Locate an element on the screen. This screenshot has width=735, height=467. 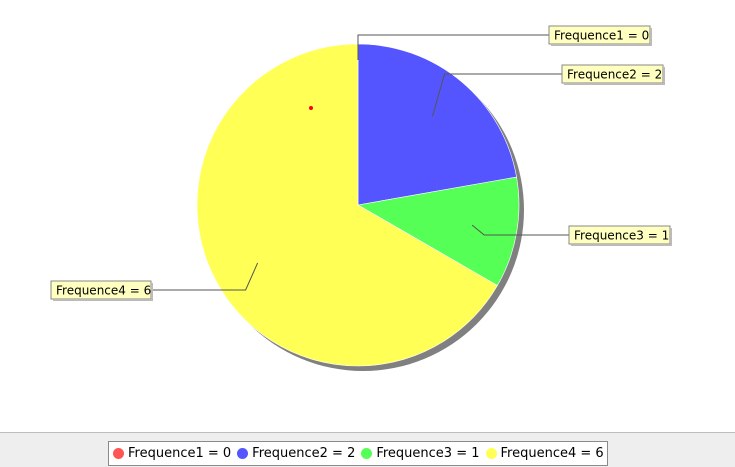
slice-label-text: Frequence2 = 2 is located at coordinates (614, 75).